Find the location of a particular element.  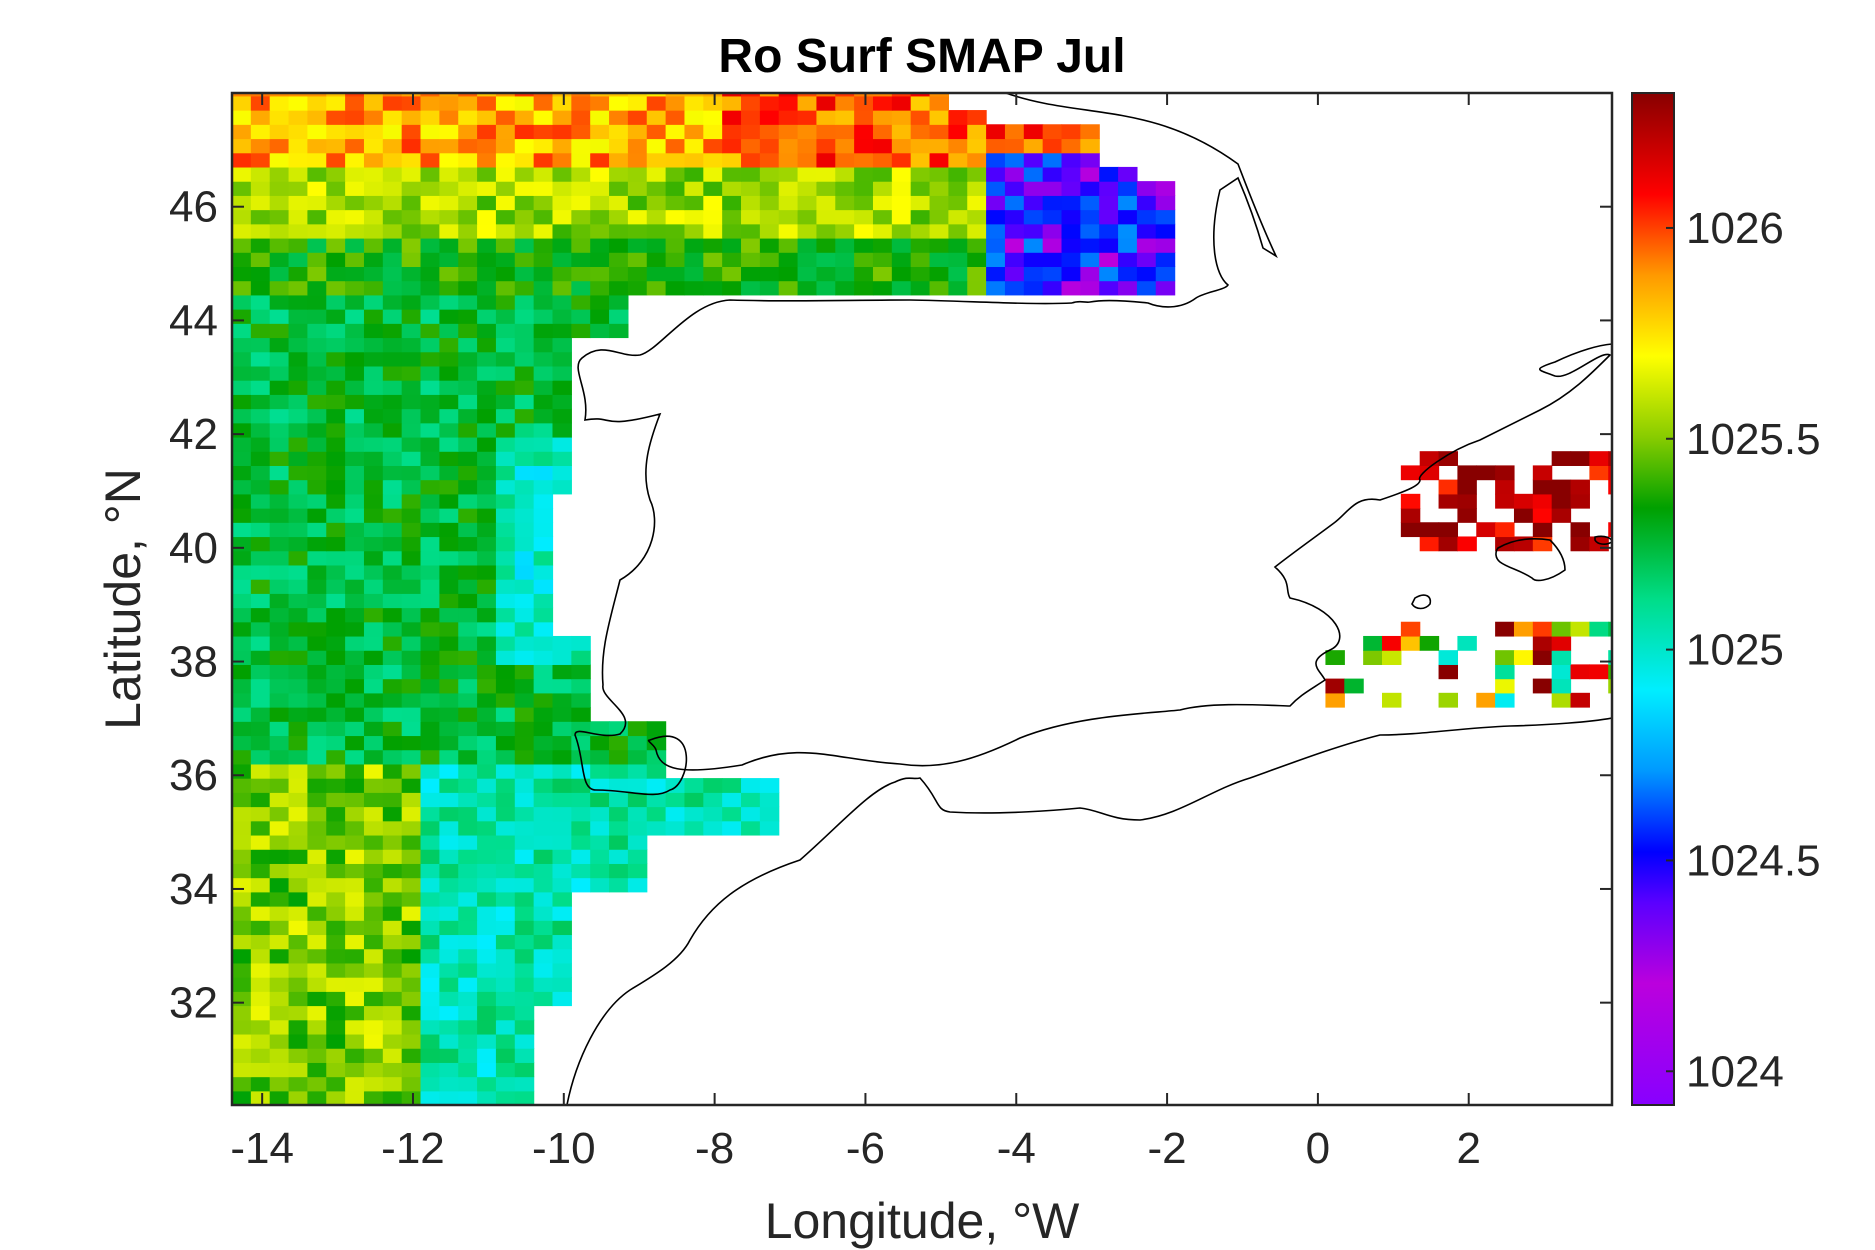

colorbar-tick-label: 1025 is located at coordinates (1735, 650).